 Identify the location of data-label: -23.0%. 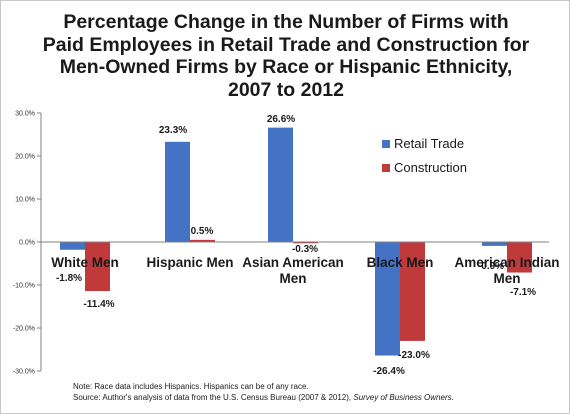
(414, 355).